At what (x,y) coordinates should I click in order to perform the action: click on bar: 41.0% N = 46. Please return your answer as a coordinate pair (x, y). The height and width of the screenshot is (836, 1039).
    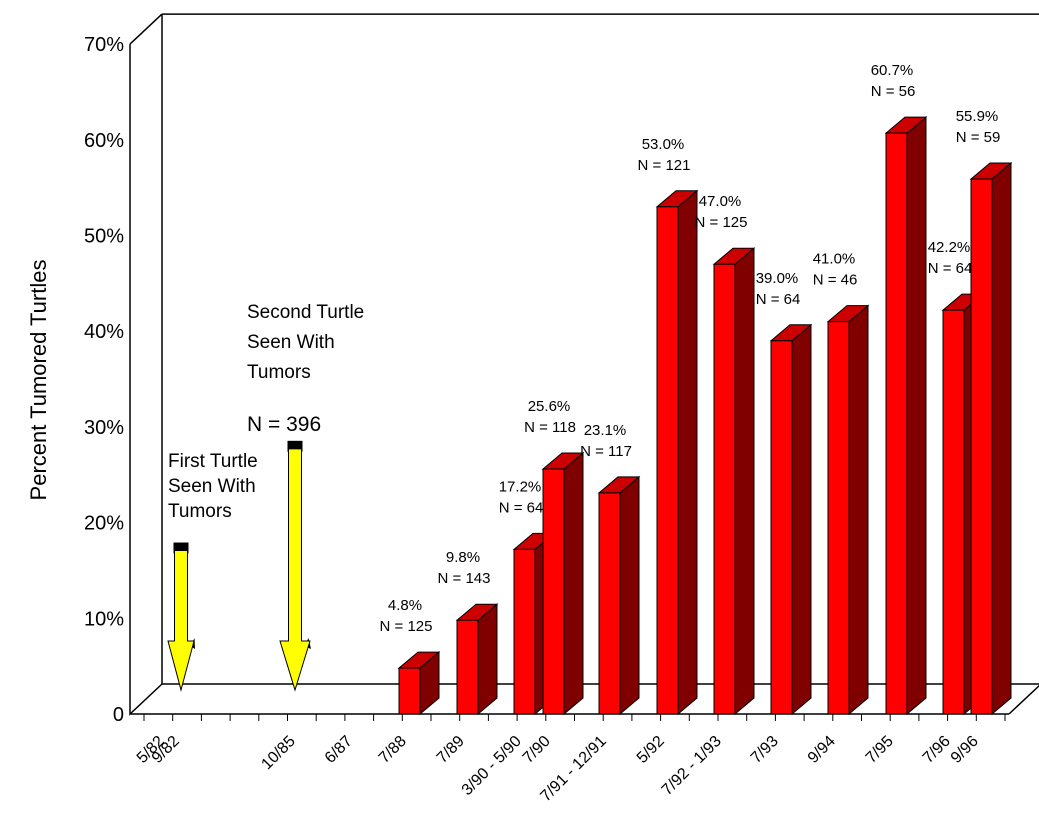
    Looking at the image, I should click on (841, 483).